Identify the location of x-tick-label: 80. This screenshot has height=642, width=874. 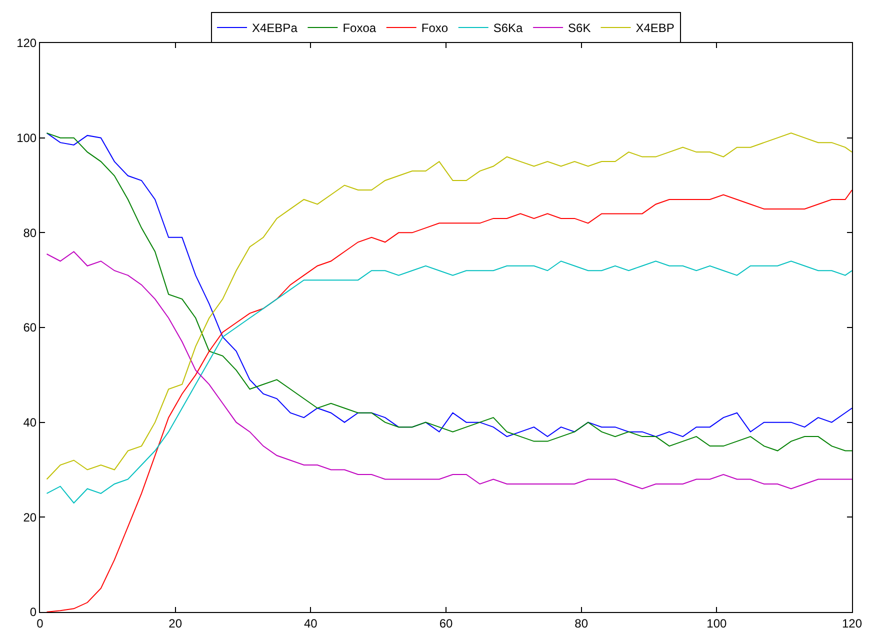
(581, 623).